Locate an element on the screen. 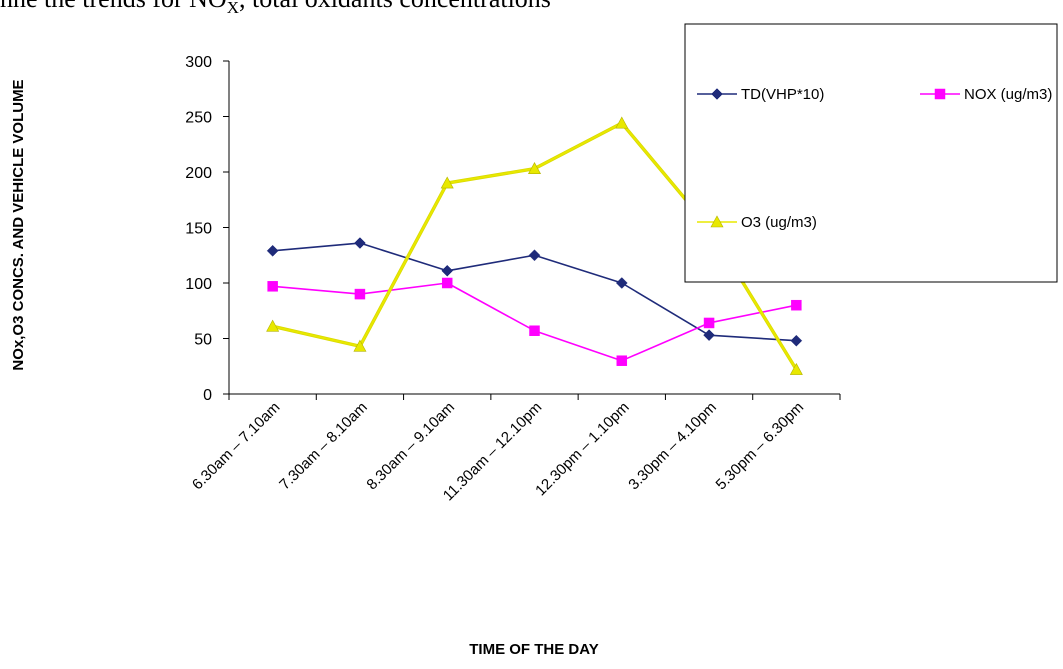 Image resolution: width=1063 pixels, height=669 pixels. legend-box is located at coordinates (871, 153).